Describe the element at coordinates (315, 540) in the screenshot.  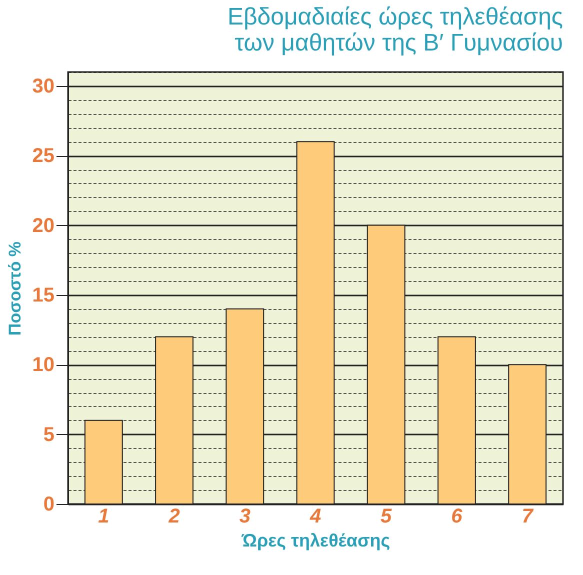
I see `x-axis-title: Ώρες τηλεθέασης` at that location.